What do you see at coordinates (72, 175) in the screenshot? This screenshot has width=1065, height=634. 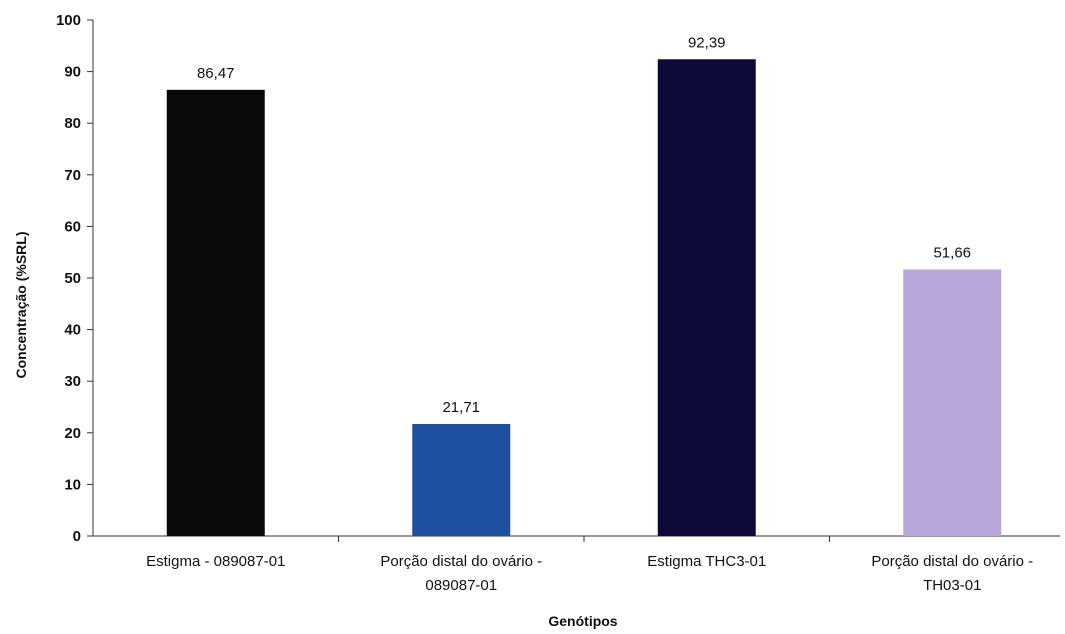 I see `y-tick-label: 70` at bounding box center [72, 175].